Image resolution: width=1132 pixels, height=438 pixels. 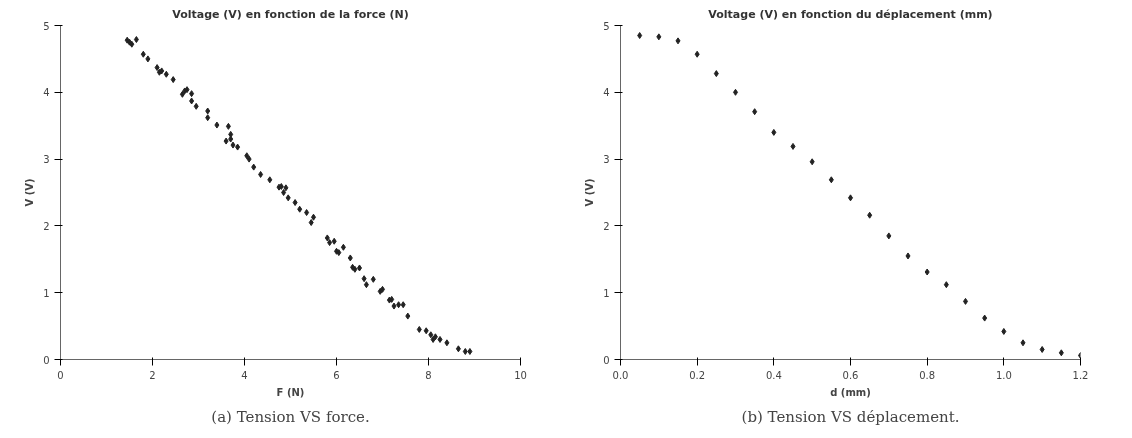 What do you see at coordinates (290, 416) in the screenshot?
I see `text: (a) Tension VS force.` at bounding box center [290, 416].